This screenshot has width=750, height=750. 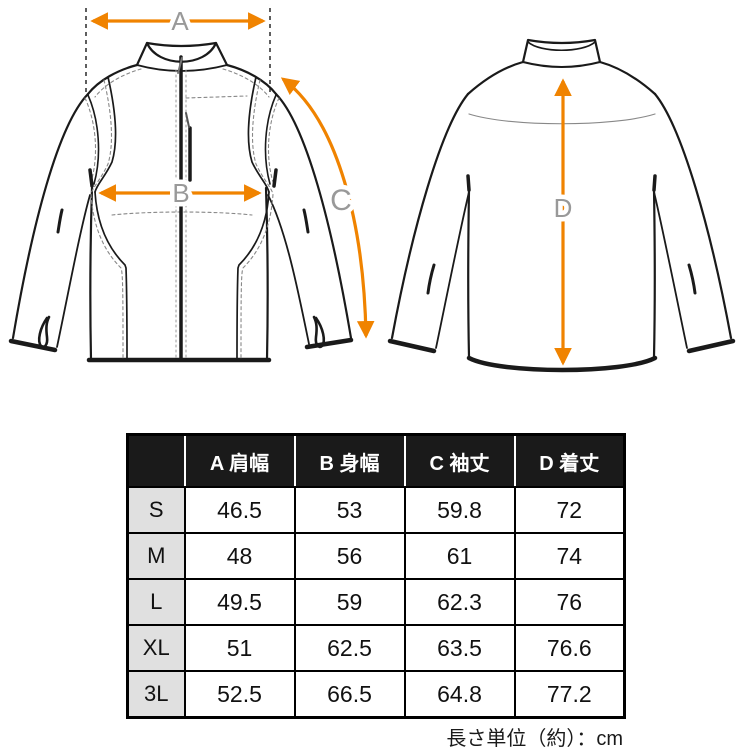 What do you see at coordinates (459, 461) in the screenshot?
I see `column-header-sleeve: C 袖丈` at bounding box center [459, 461].